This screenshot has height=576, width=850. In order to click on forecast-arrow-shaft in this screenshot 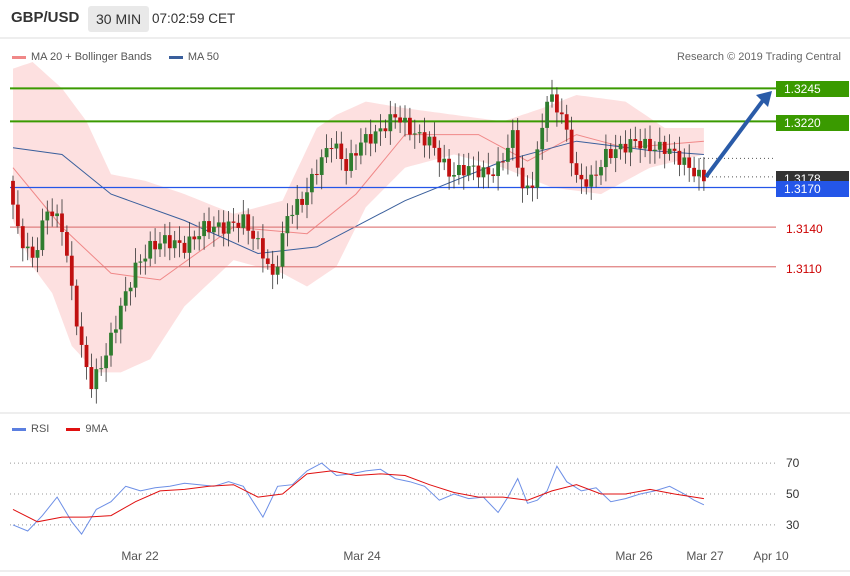, I will do `click(735, 138)`.